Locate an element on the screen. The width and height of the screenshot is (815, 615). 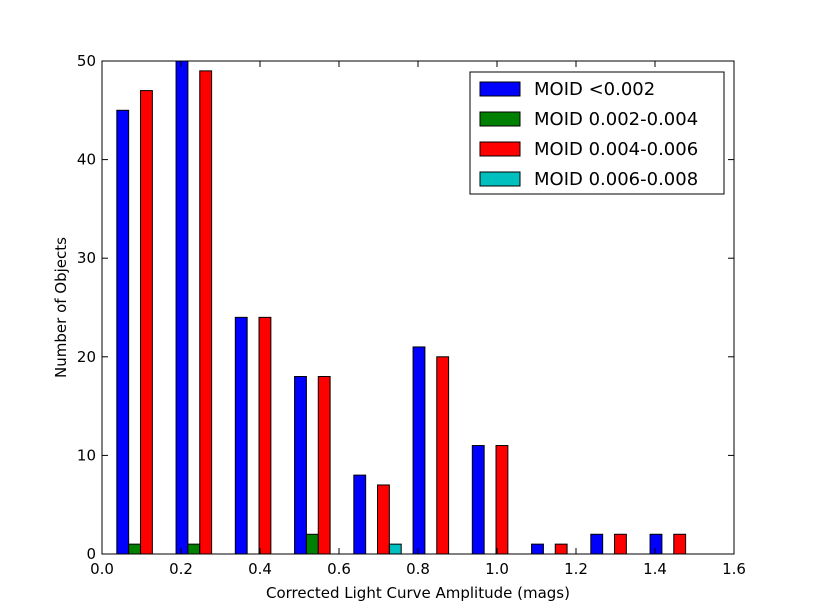
y-tick-label: 20 is located at coordinates (86, 357).